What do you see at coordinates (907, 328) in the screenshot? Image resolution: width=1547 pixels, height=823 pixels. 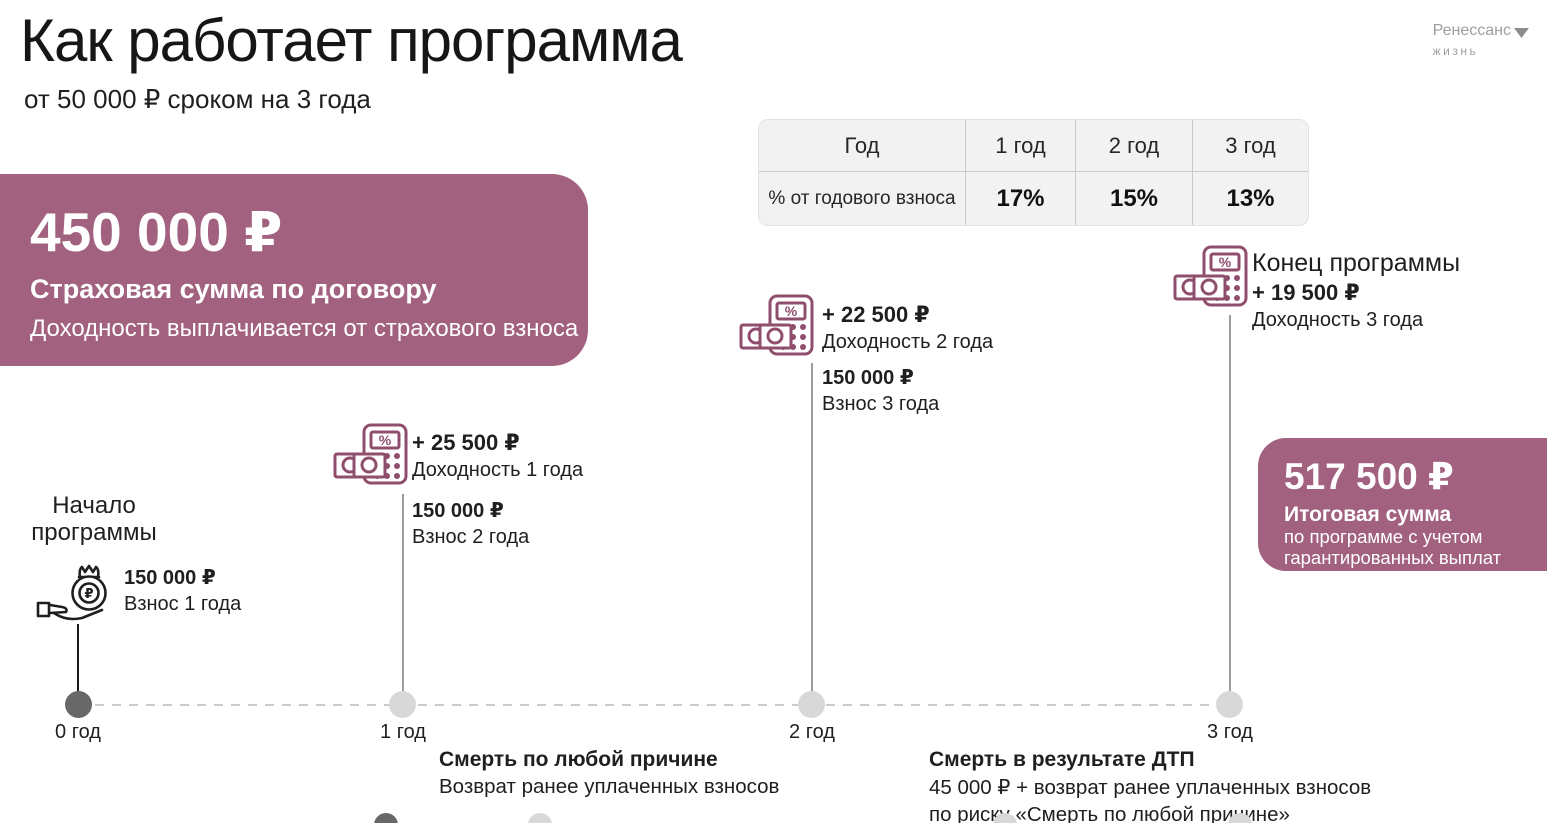 I see `year2-gain: + 22 500 ₽ Доходность 2 года` at bounding box center [907, 328].